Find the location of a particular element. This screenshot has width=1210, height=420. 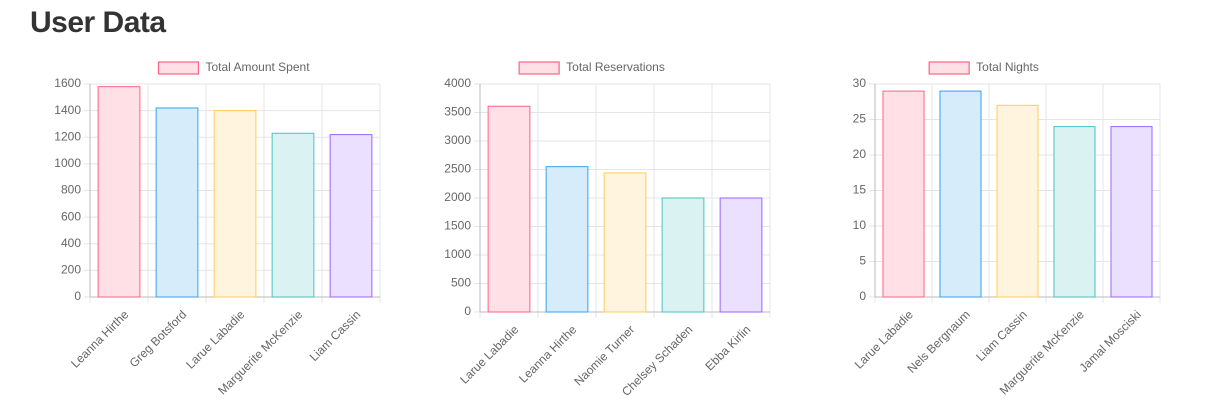

legend-label: Total Amount Spent is located at coordinates (257, 67).